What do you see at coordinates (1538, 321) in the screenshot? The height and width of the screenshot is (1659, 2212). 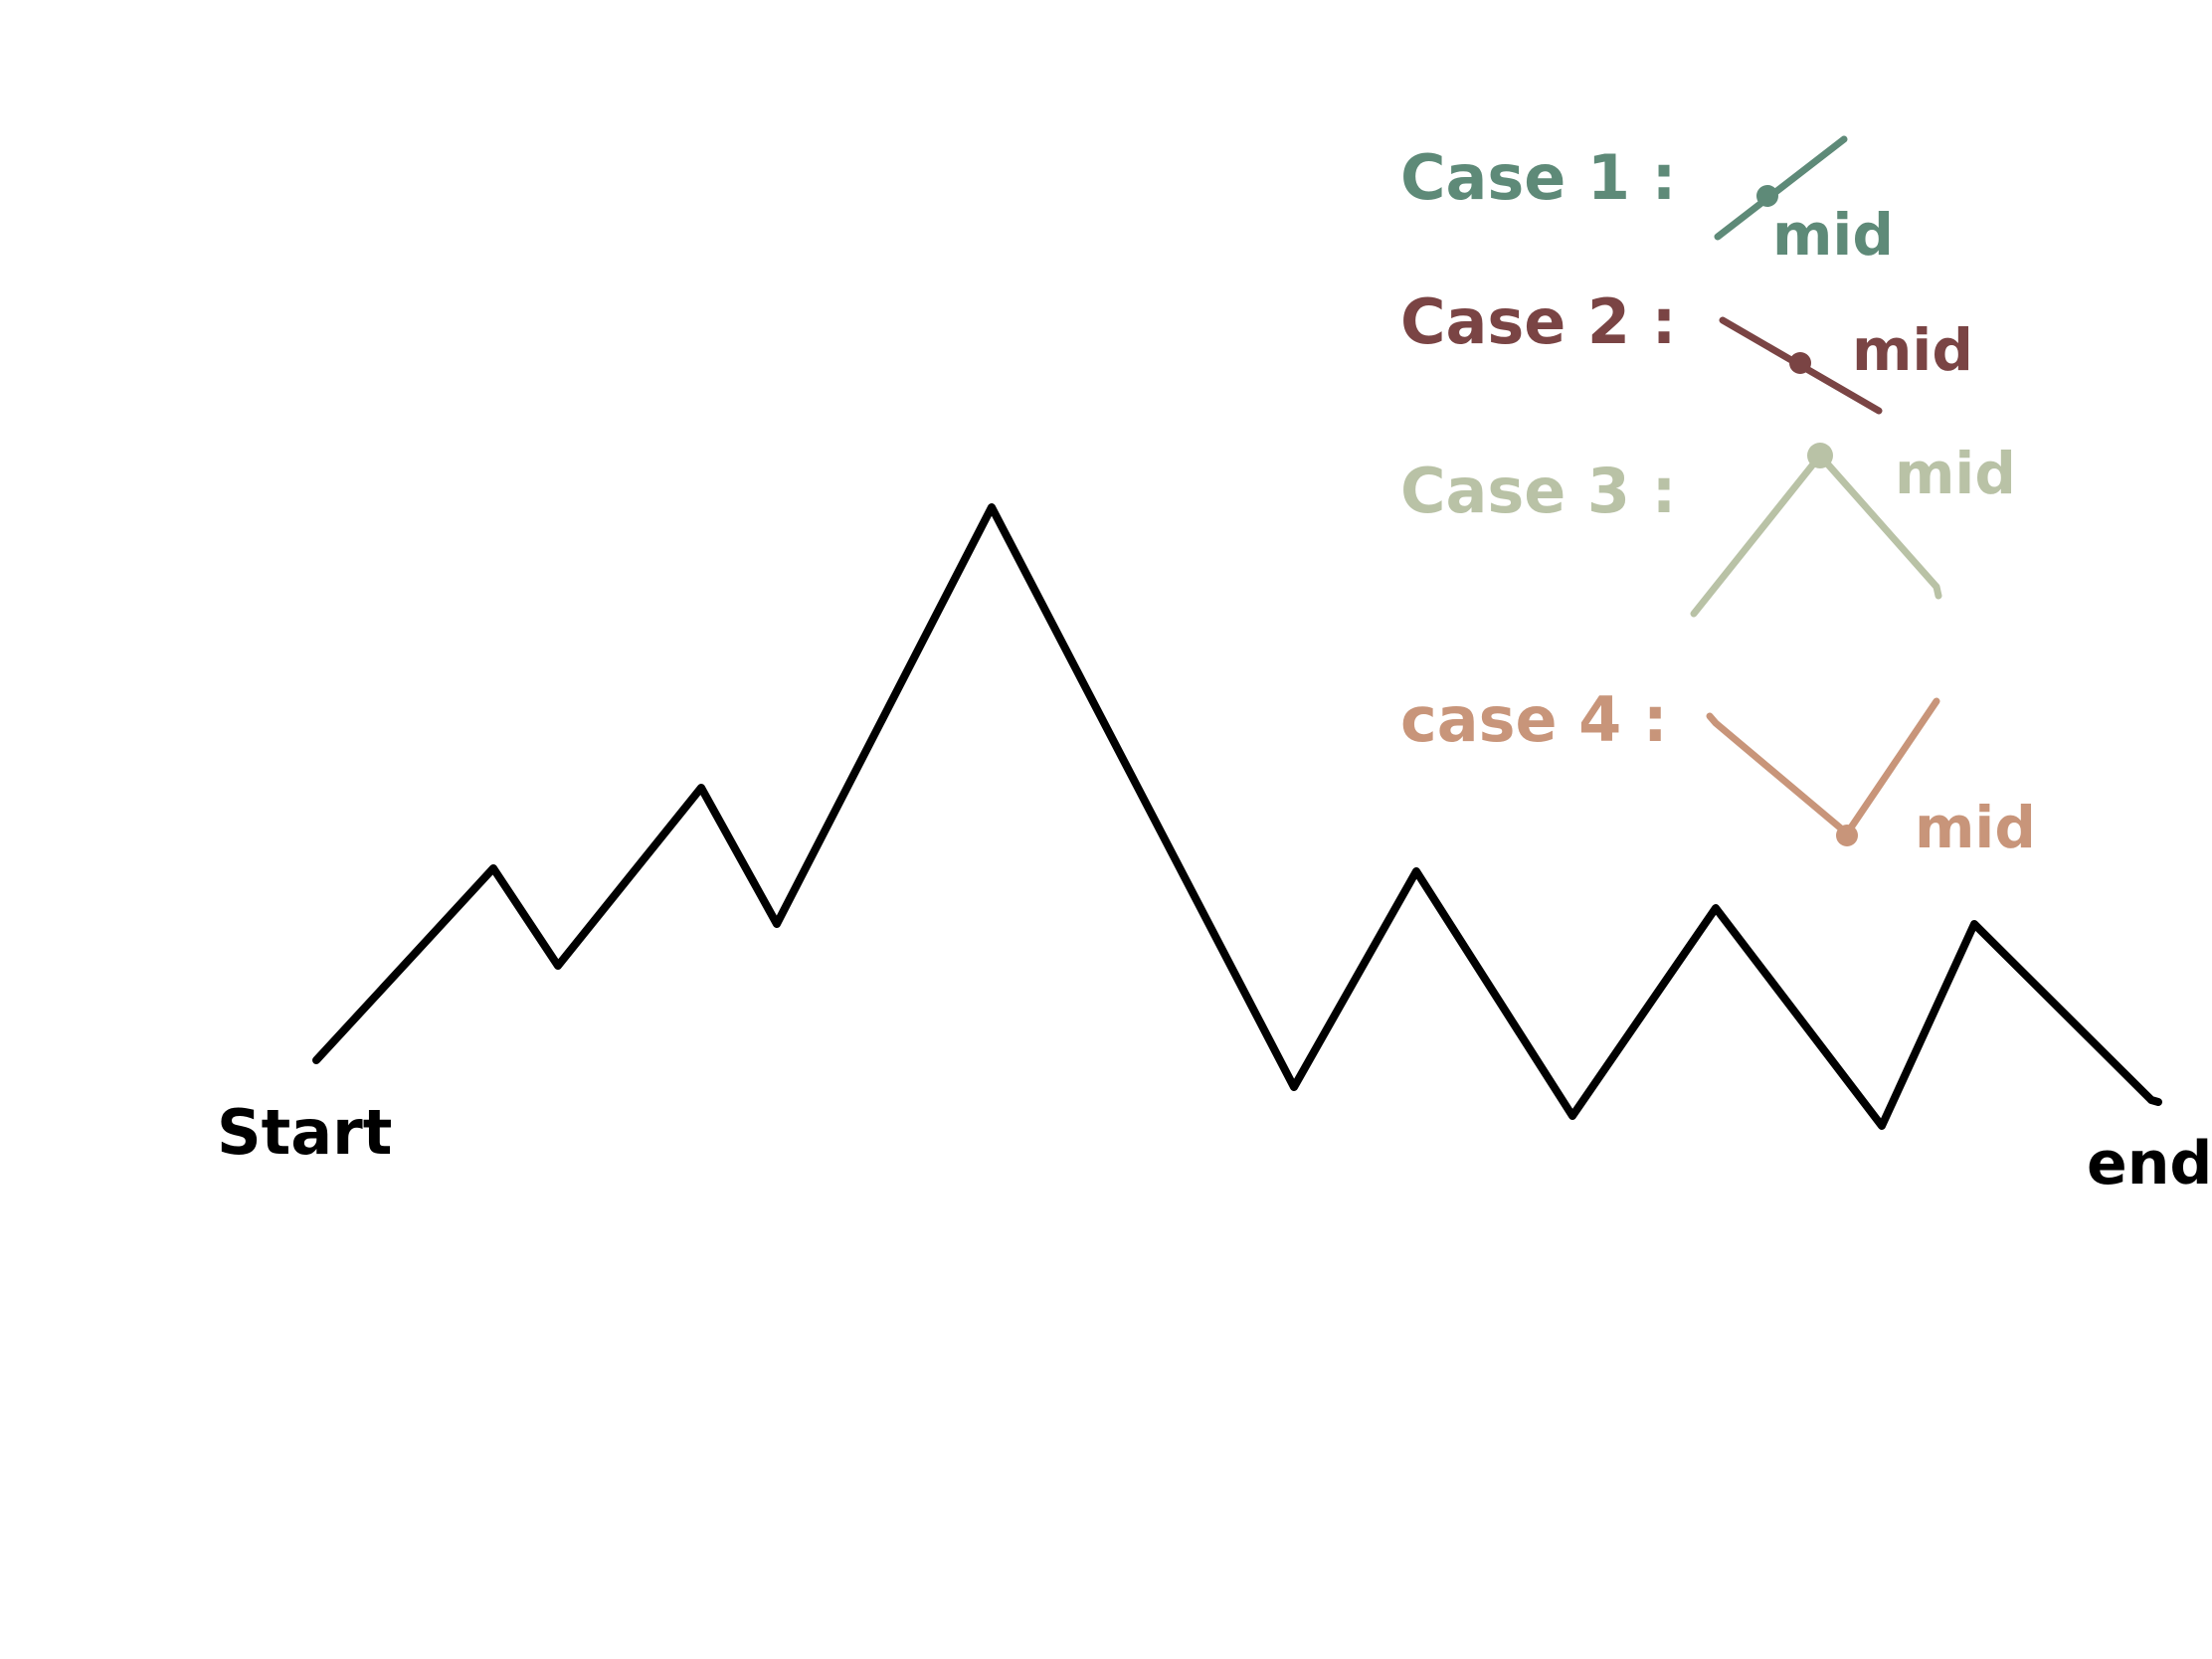 I see `case-2-label: Case 2 :` at bounding box center [1538, 321].